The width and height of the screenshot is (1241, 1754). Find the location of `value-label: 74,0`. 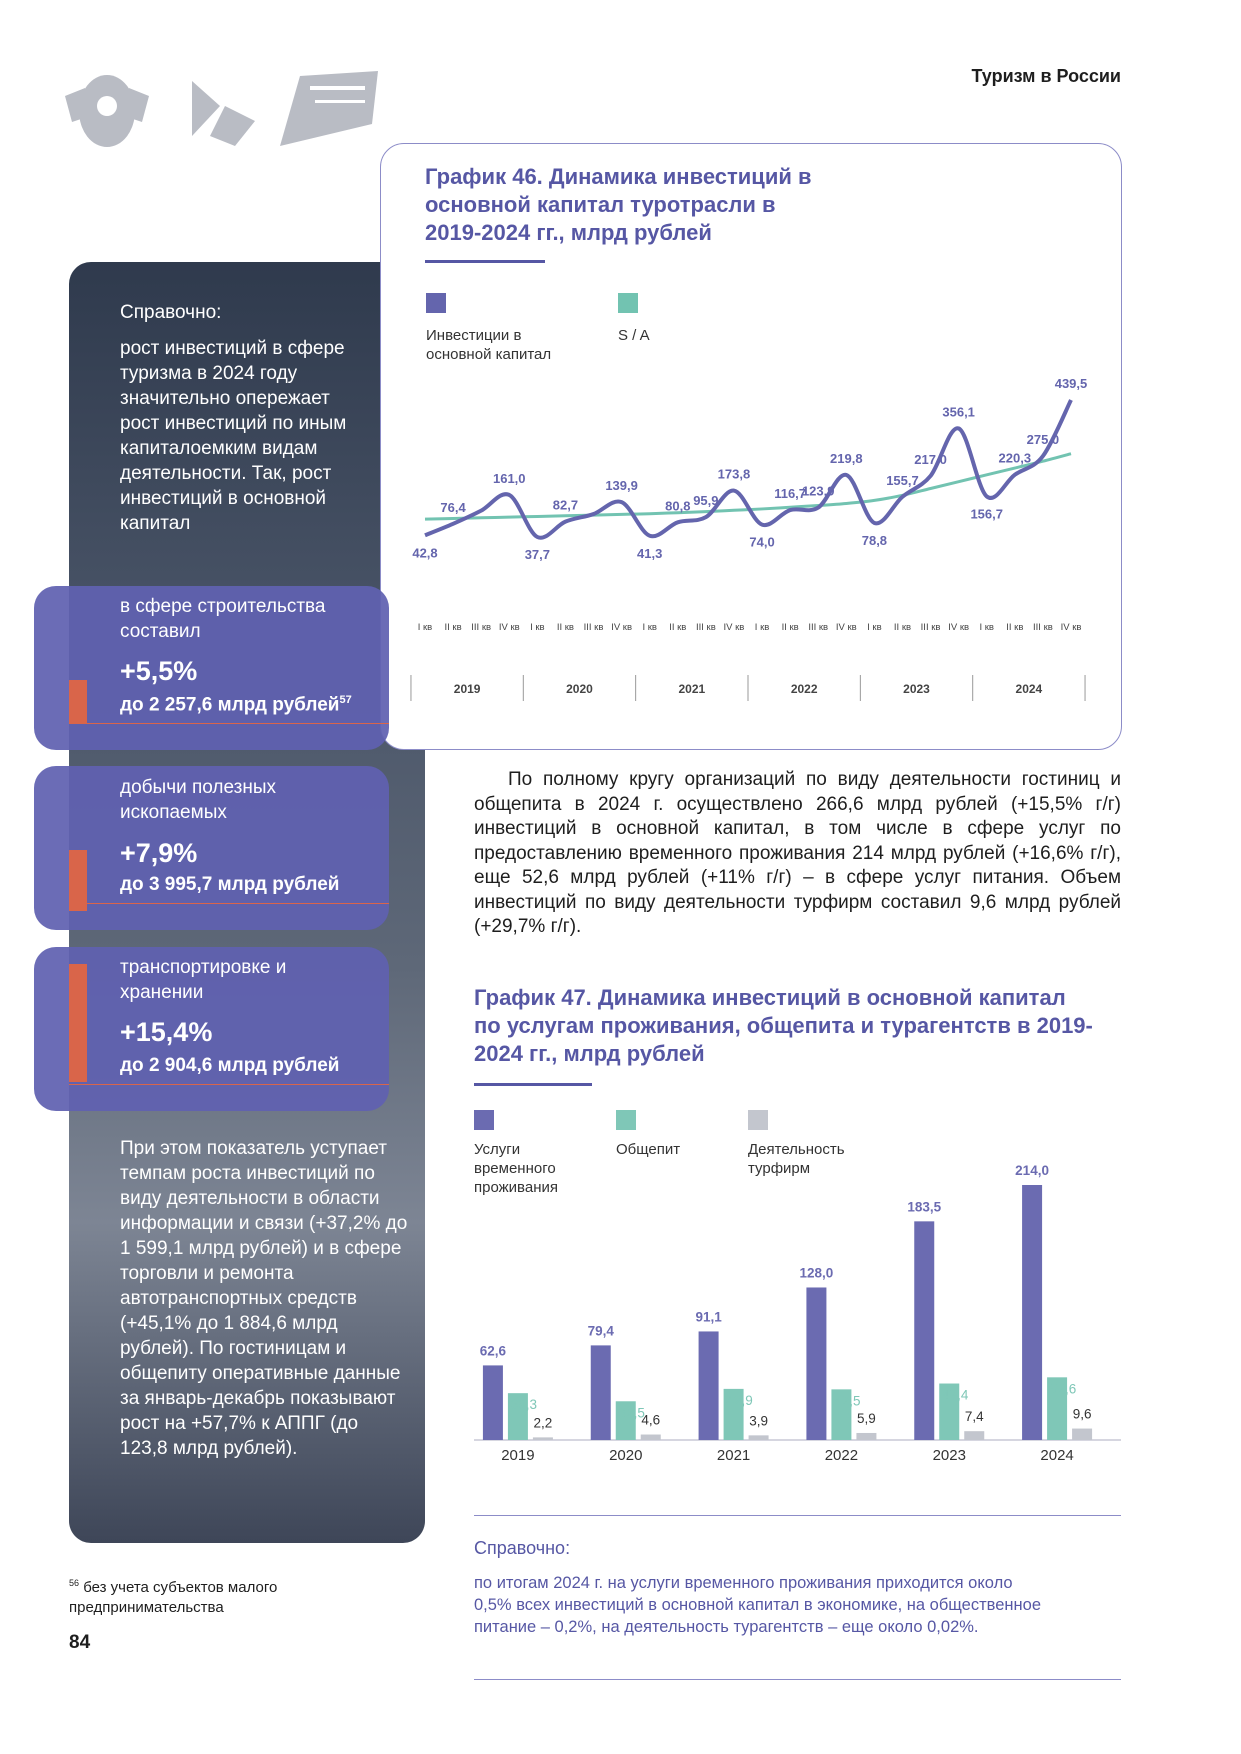

value-label: 74,0 is located at coordinates (761, 542).